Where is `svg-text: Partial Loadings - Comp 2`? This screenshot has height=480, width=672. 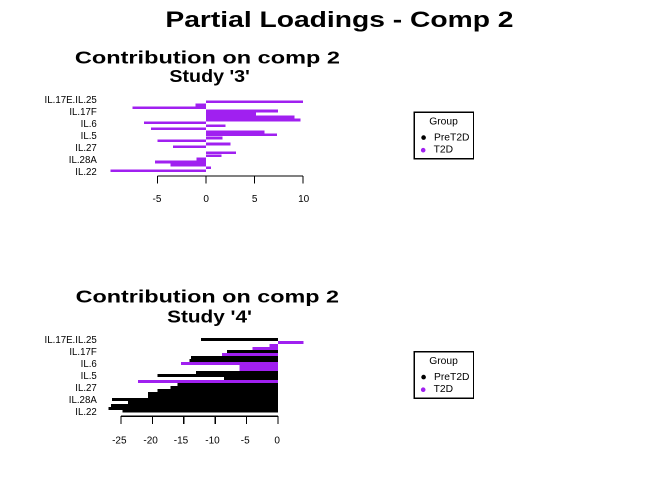
svg-text: Partial Loadings - Comp 2 is located at coordinates (339, 19).